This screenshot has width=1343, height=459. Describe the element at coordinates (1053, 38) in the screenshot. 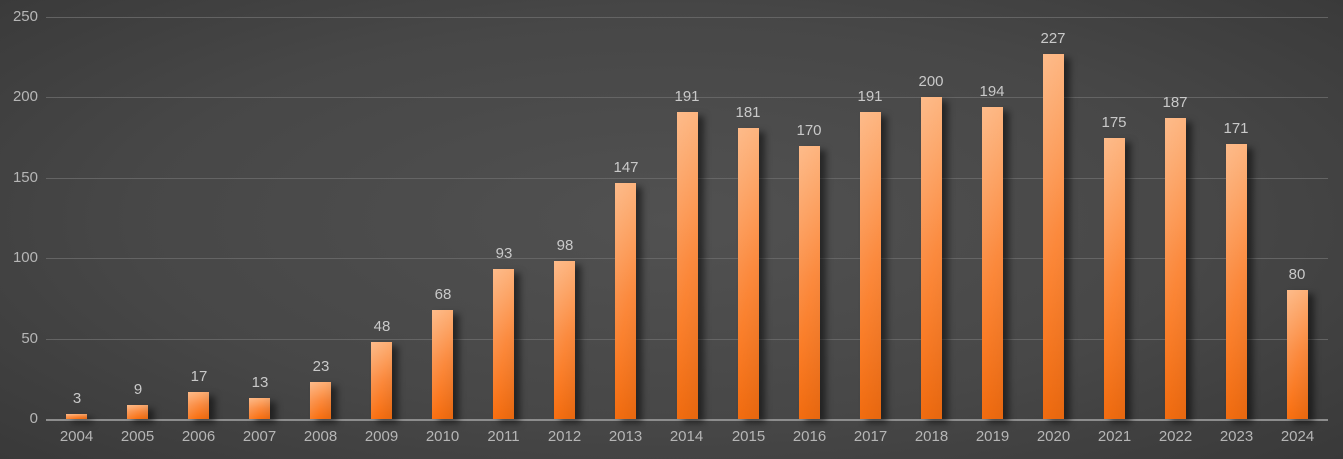

I see `bar-value-label-2020: 227` at that location.